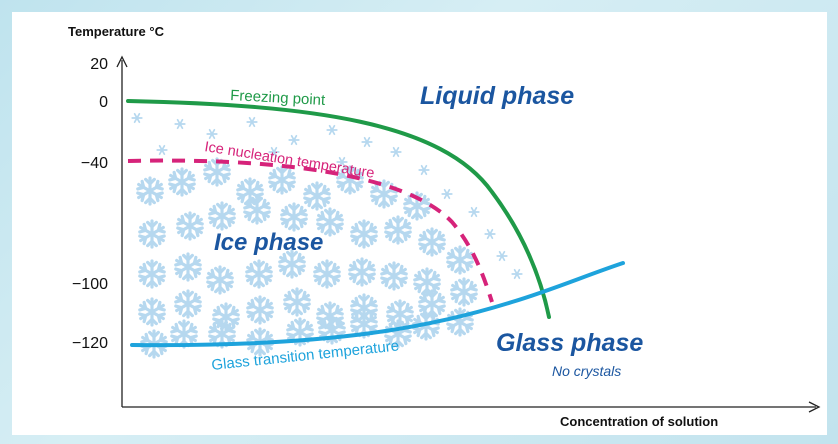  What do you see at coordinates (497, 96) in the screenshot?
I see `liquid-phase-label: Liquid phase` at bounding box center [497, 96].